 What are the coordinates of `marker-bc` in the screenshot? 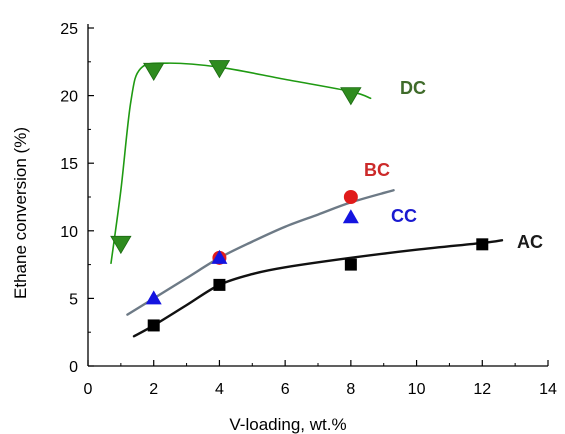 It's located at (350, 197).